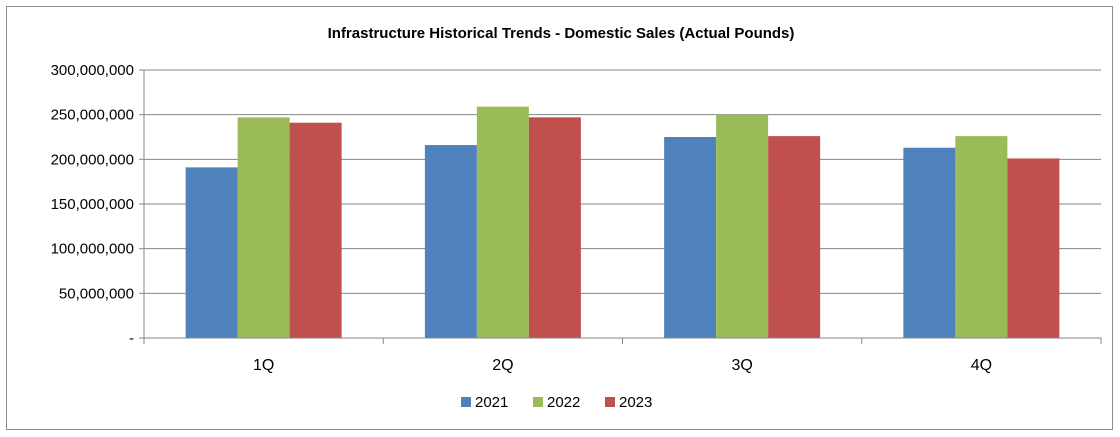 The image size is (1120, 437). Describe the element at coordinates (690, 237) in the screenshot. I see `bar-2021-3Q` at that location.